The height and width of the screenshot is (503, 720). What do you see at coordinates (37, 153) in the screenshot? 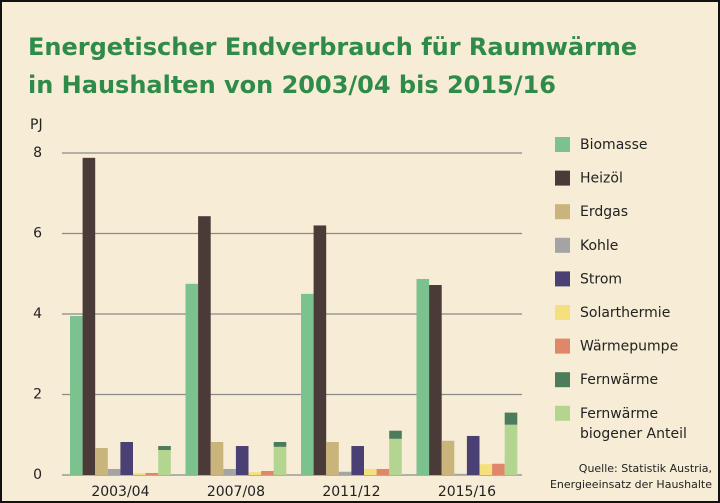
I see `y-tick-label: 8` at bounding box center [37, 153].